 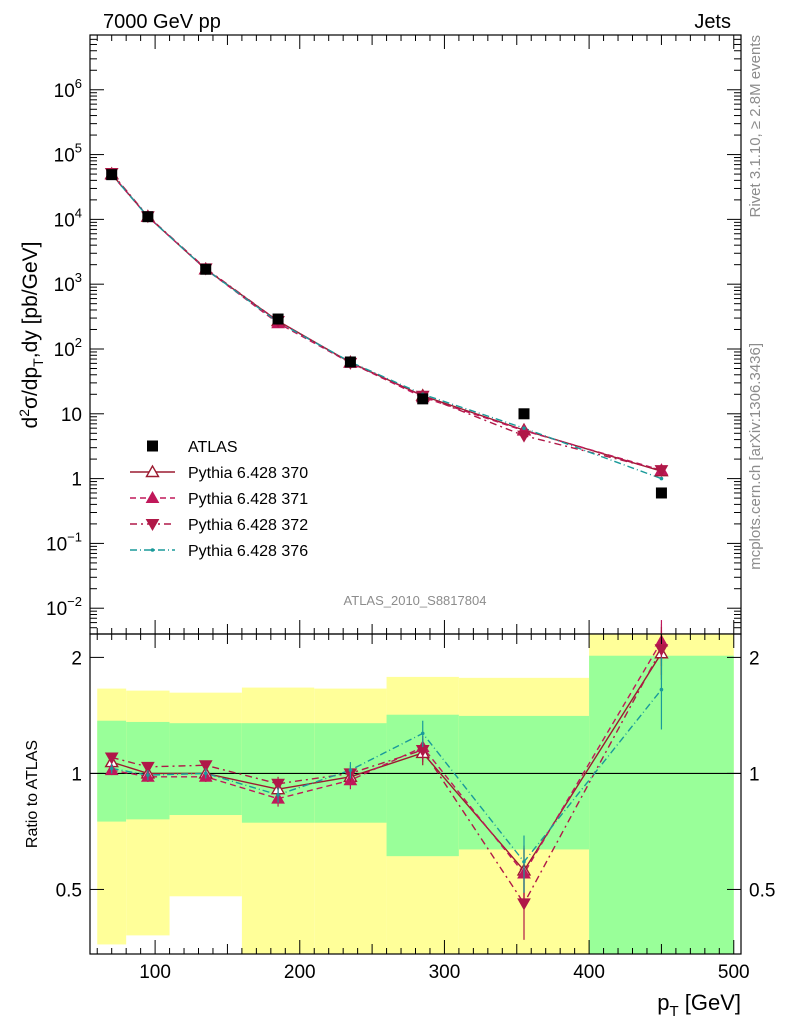 I want to click on legend-label-2: Pythia 6.428 371, so click(x=248, y=499).